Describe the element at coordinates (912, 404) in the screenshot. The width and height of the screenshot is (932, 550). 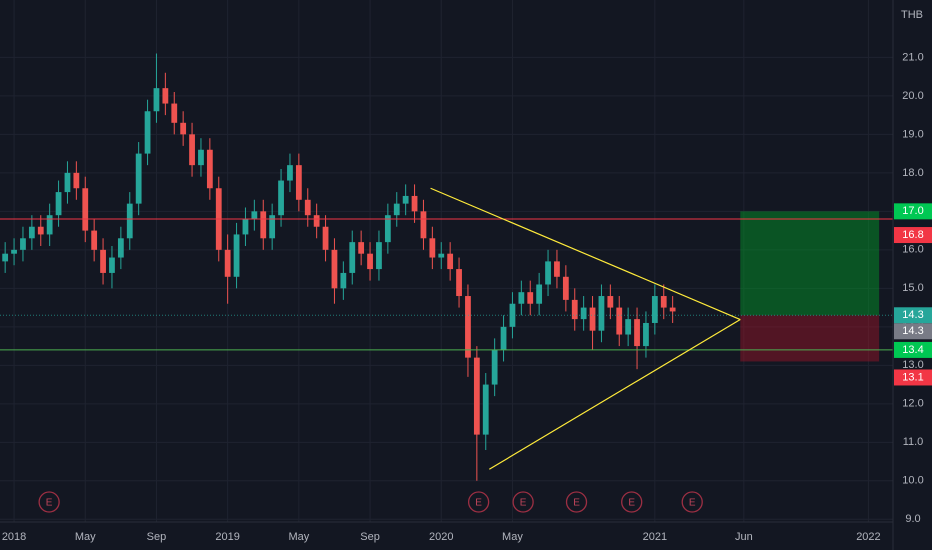
I see `y-tick-label: 12.0` at that location.